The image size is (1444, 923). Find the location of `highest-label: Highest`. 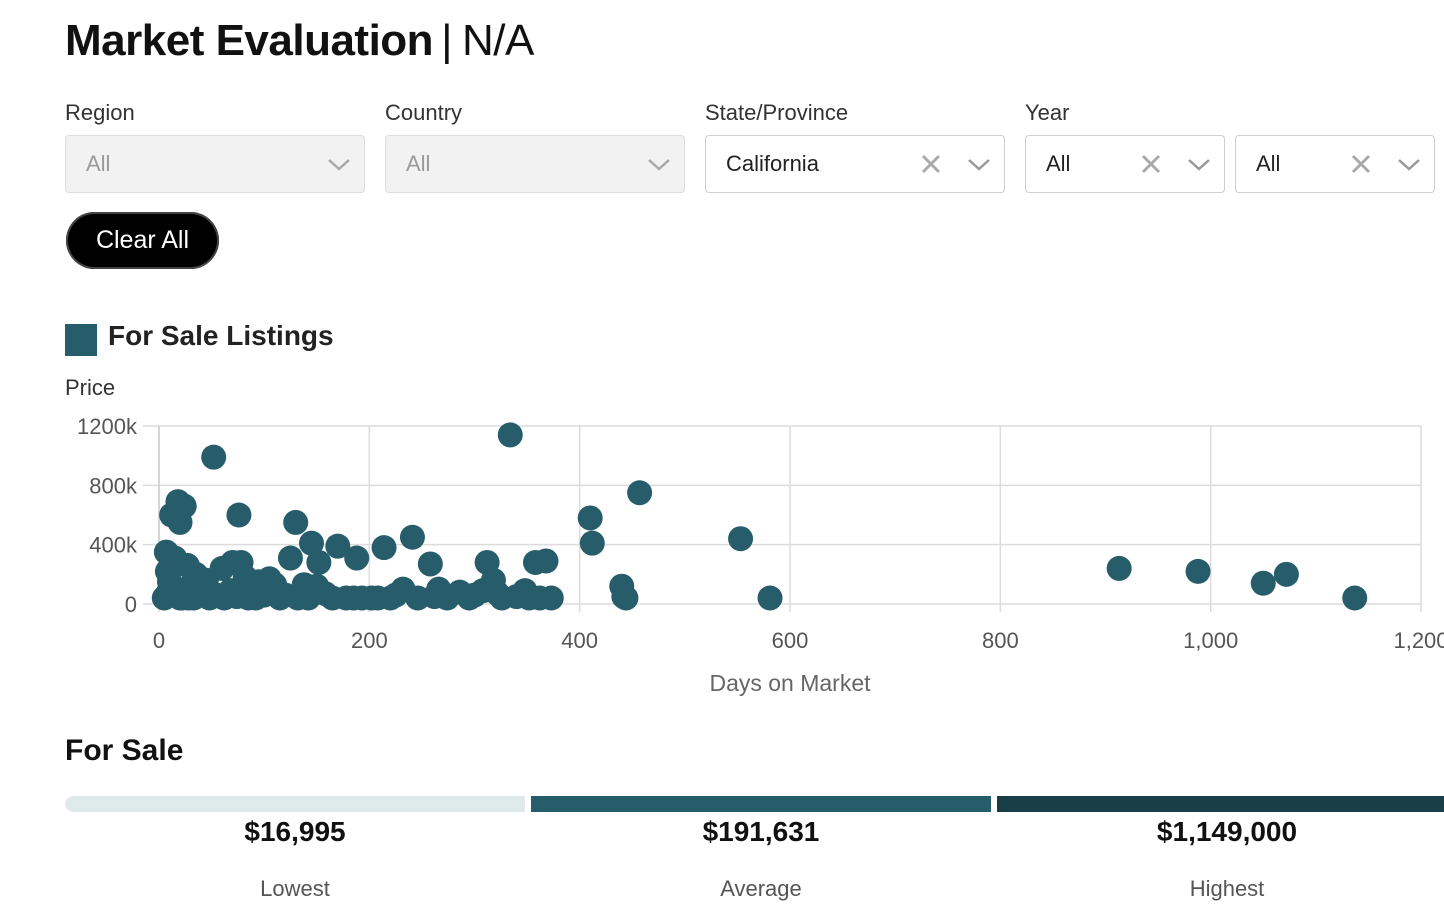

highest-label: Highest is located at coordinates (1227, 888).